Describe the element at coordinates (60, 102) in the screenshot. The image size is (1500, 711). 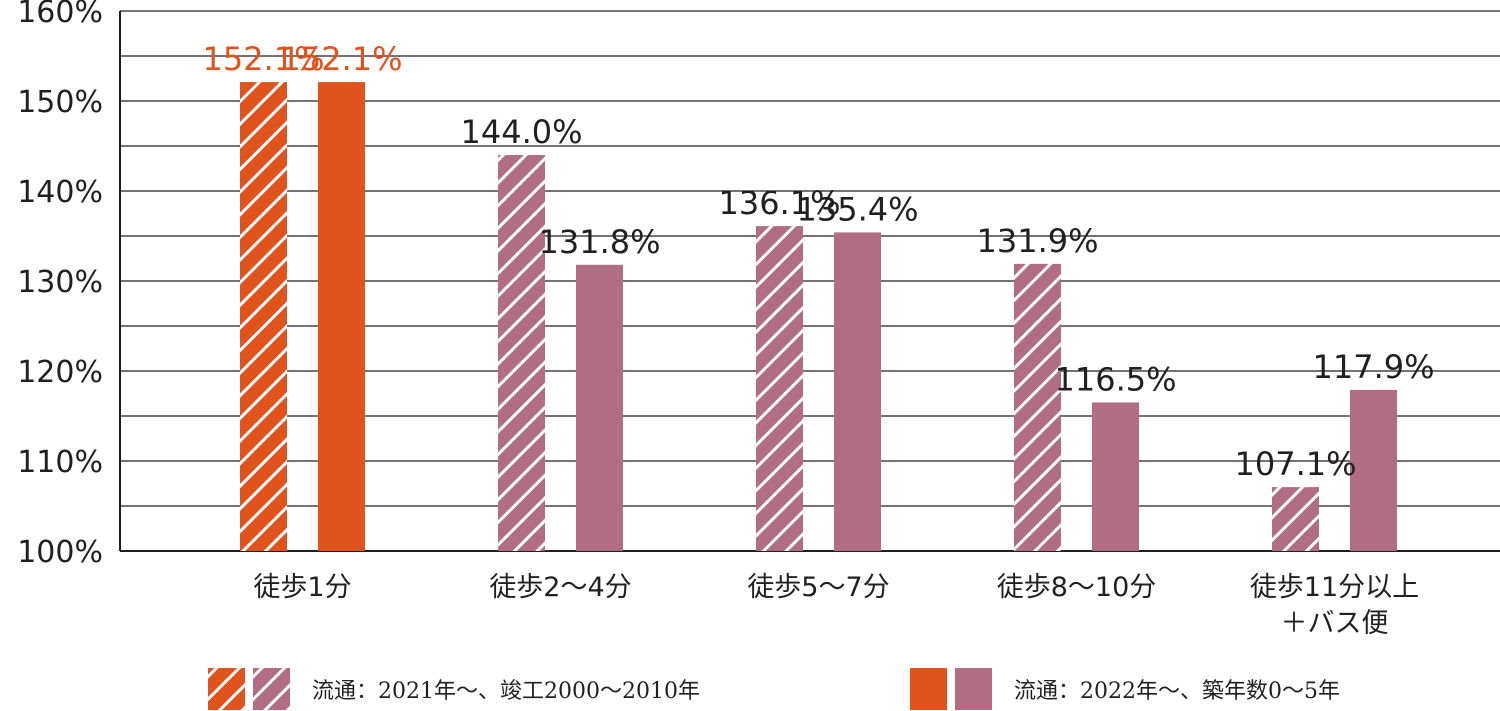
I see `y-tick-label: 150%` at that location.